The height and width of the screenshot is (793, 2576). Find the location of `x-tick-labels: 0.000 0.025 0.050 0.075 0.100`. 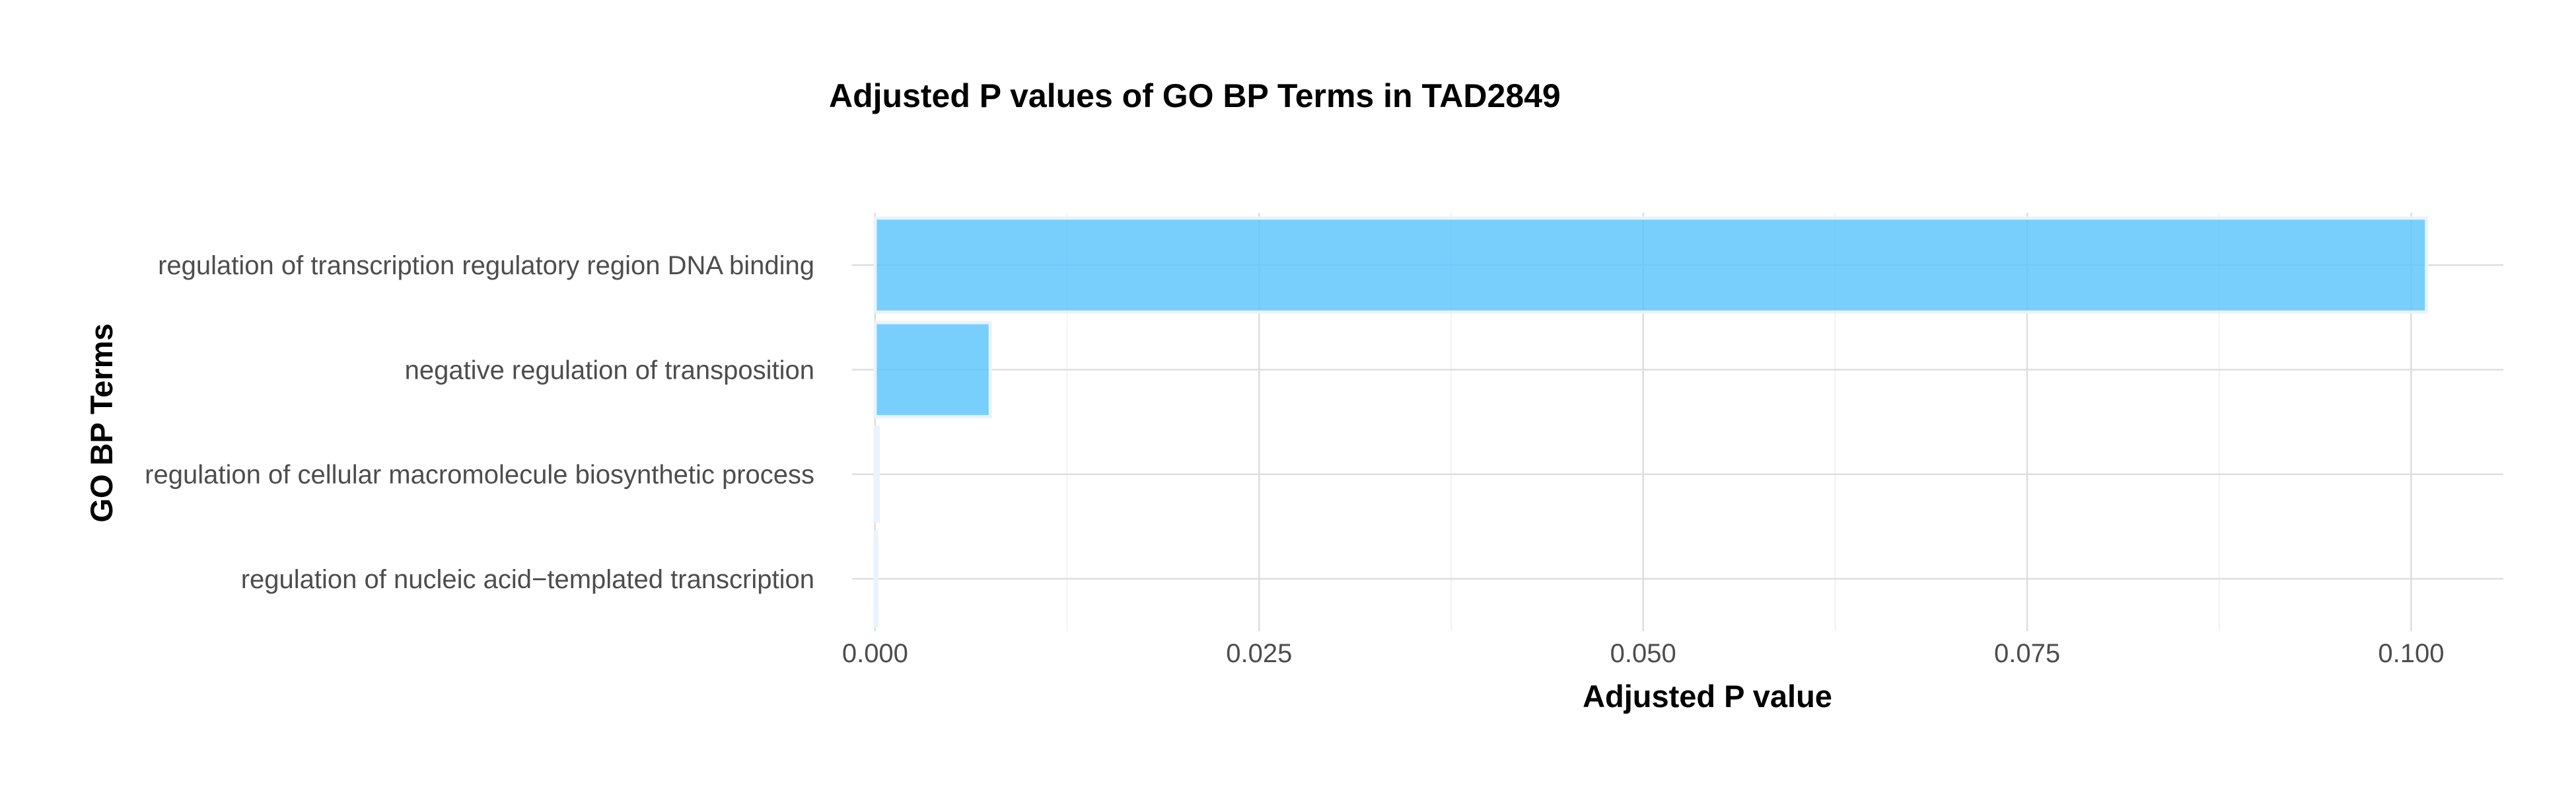

x-tick-labels: 0.000 0.025 0.050 0.075 0.100 is located at coordinates (1644, 654).